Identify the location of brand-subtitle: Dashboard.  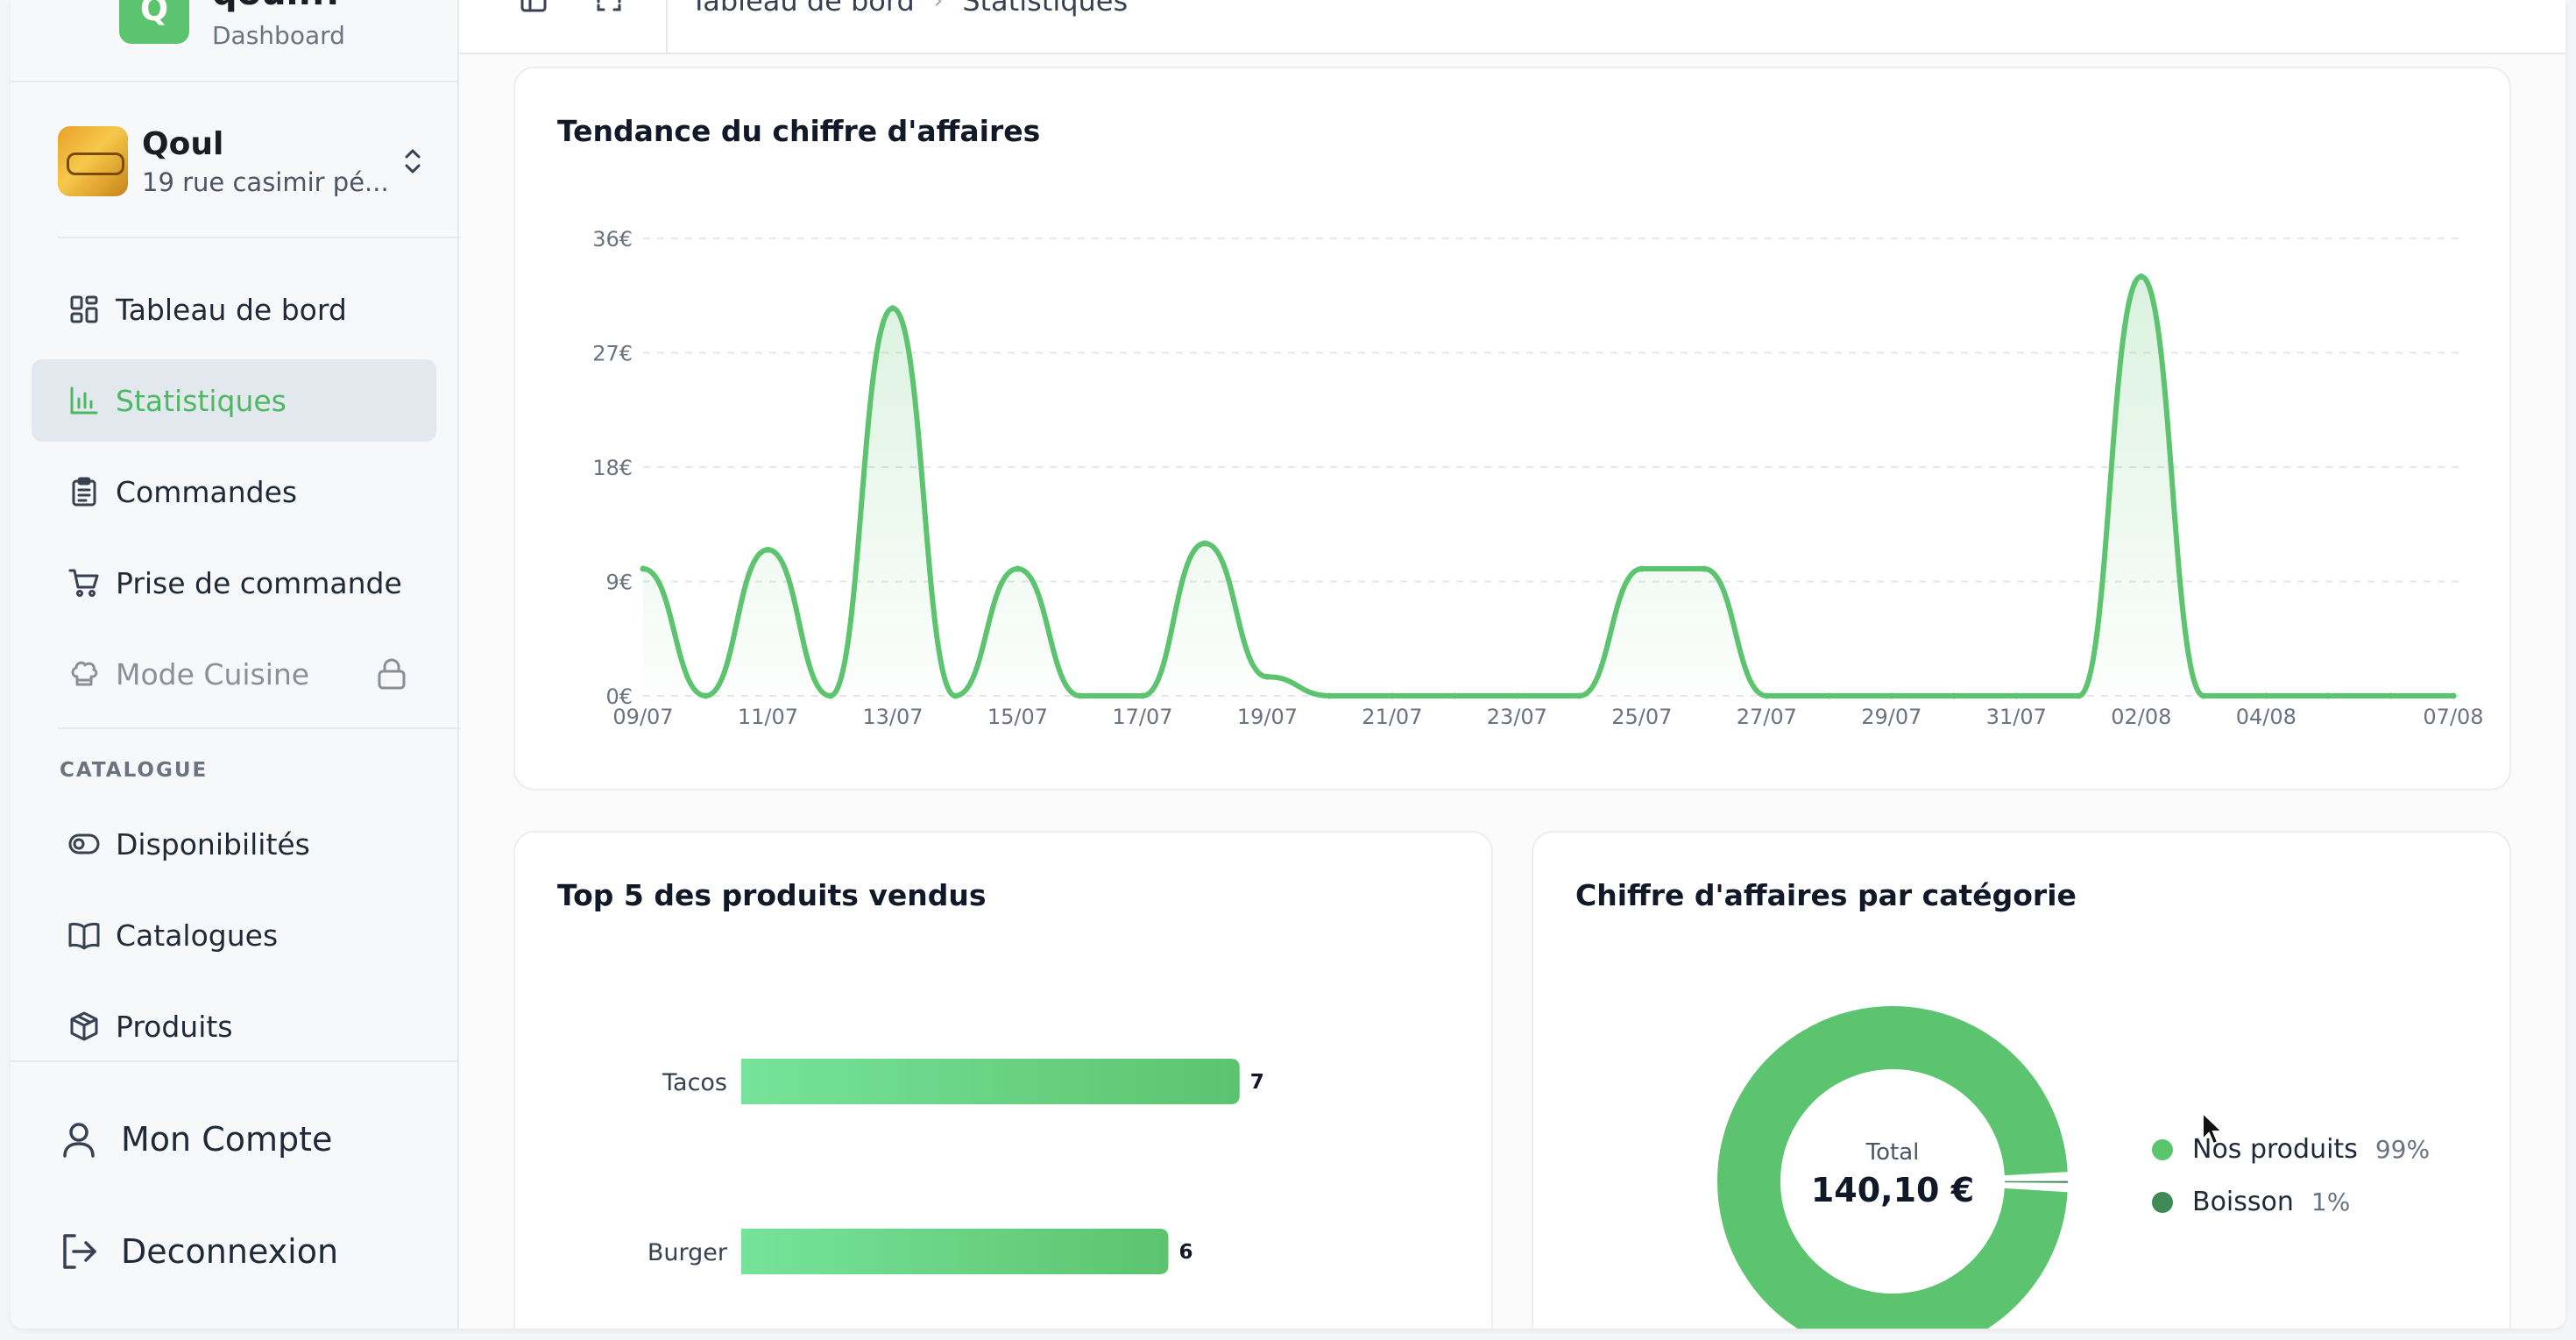
(278, 35).